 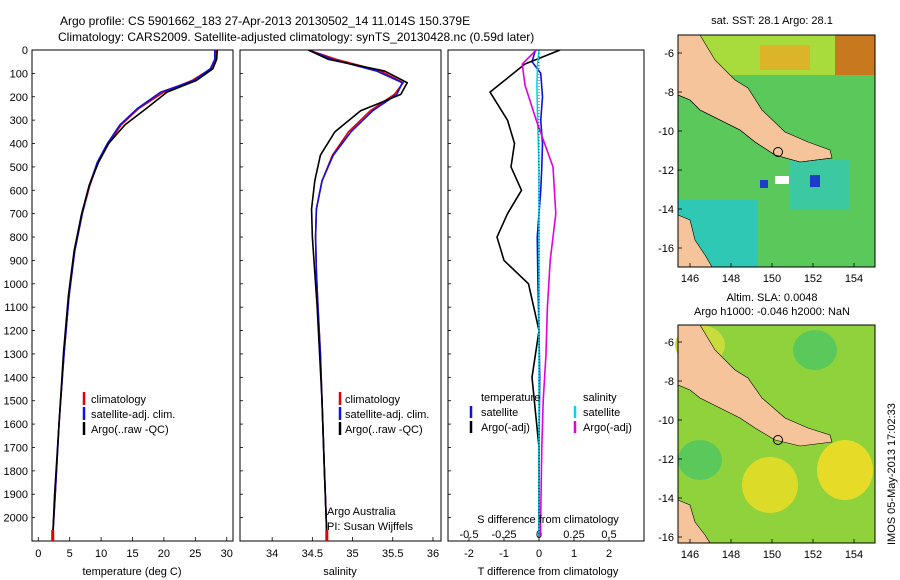 What do you see at coordinates (164, 554) in the screenshot?
I see `x-tick-label: 20` at bounding box center [164, 554].